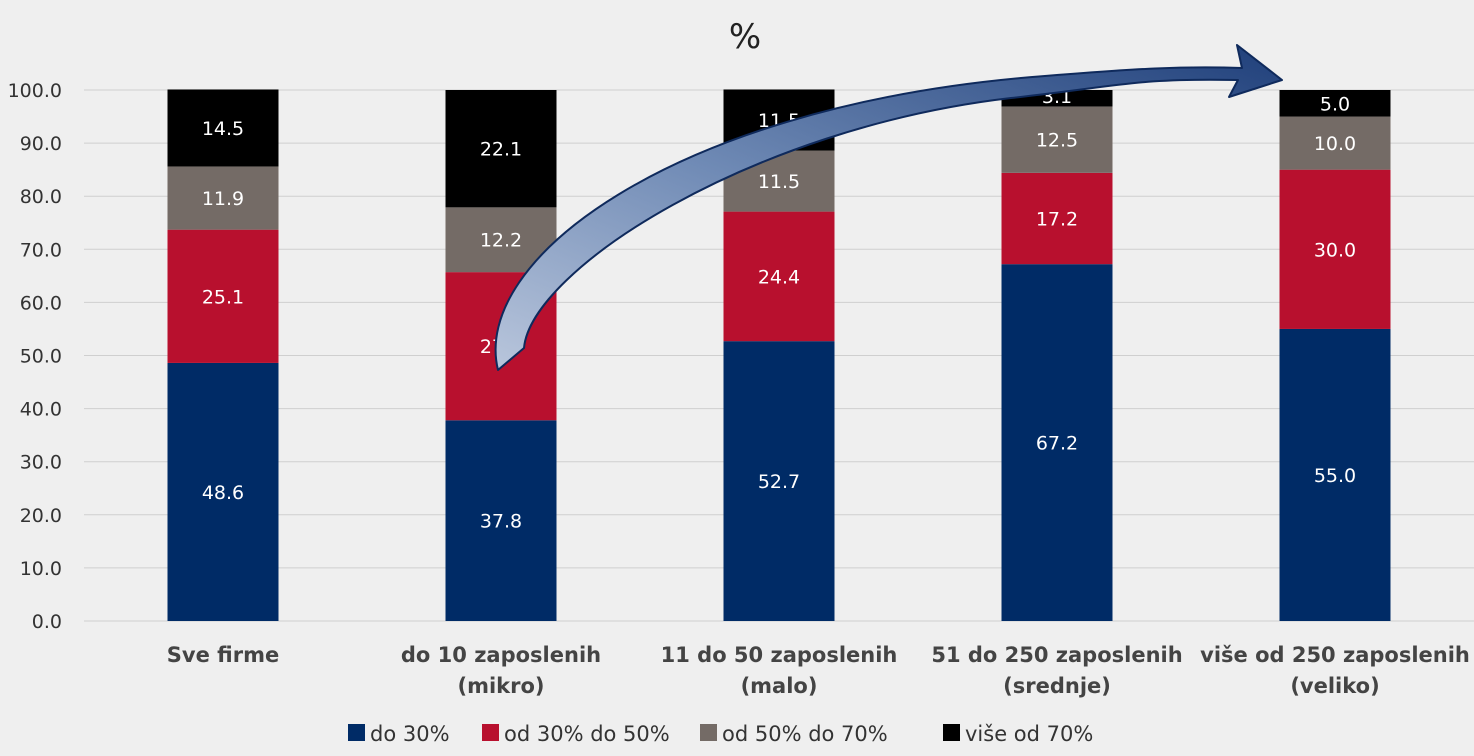 This screenshot has height=756, width=1474. I want to click on y-tick-label: 60.0, so click(41, 303).